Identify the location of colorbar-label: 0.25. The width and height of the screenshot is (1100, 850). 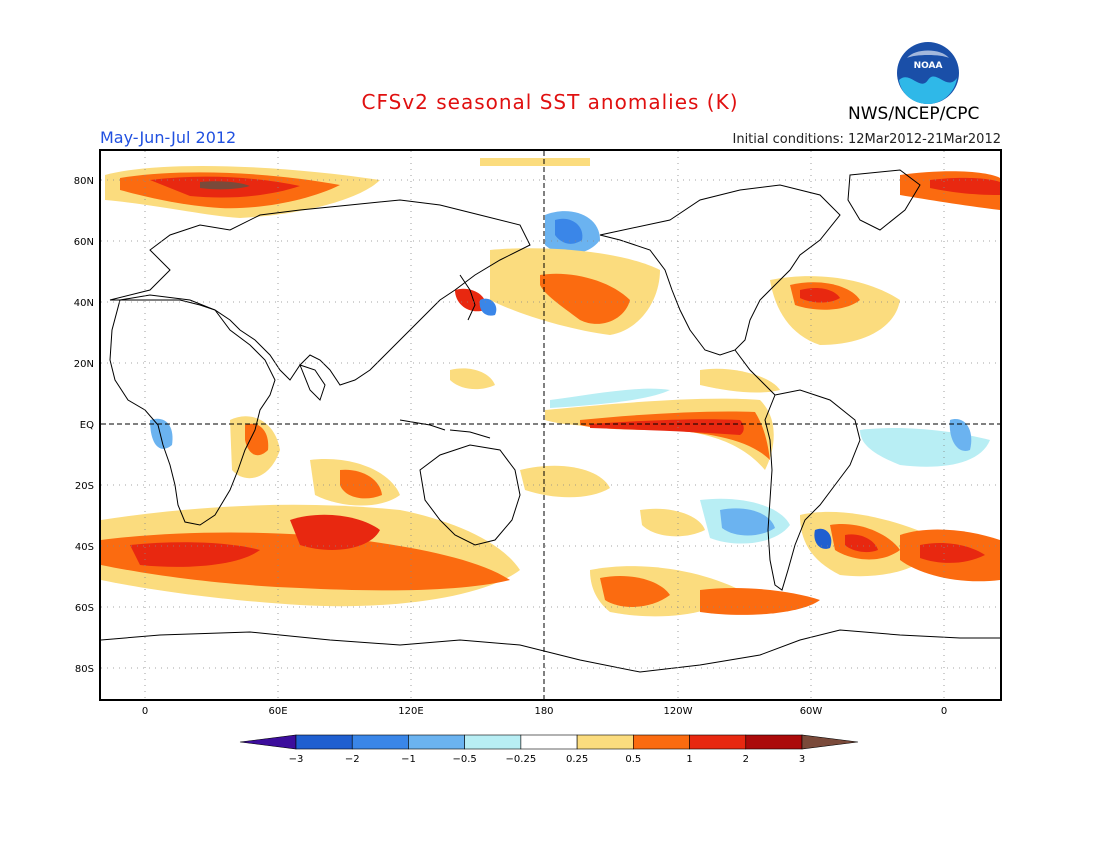
(577, 759).